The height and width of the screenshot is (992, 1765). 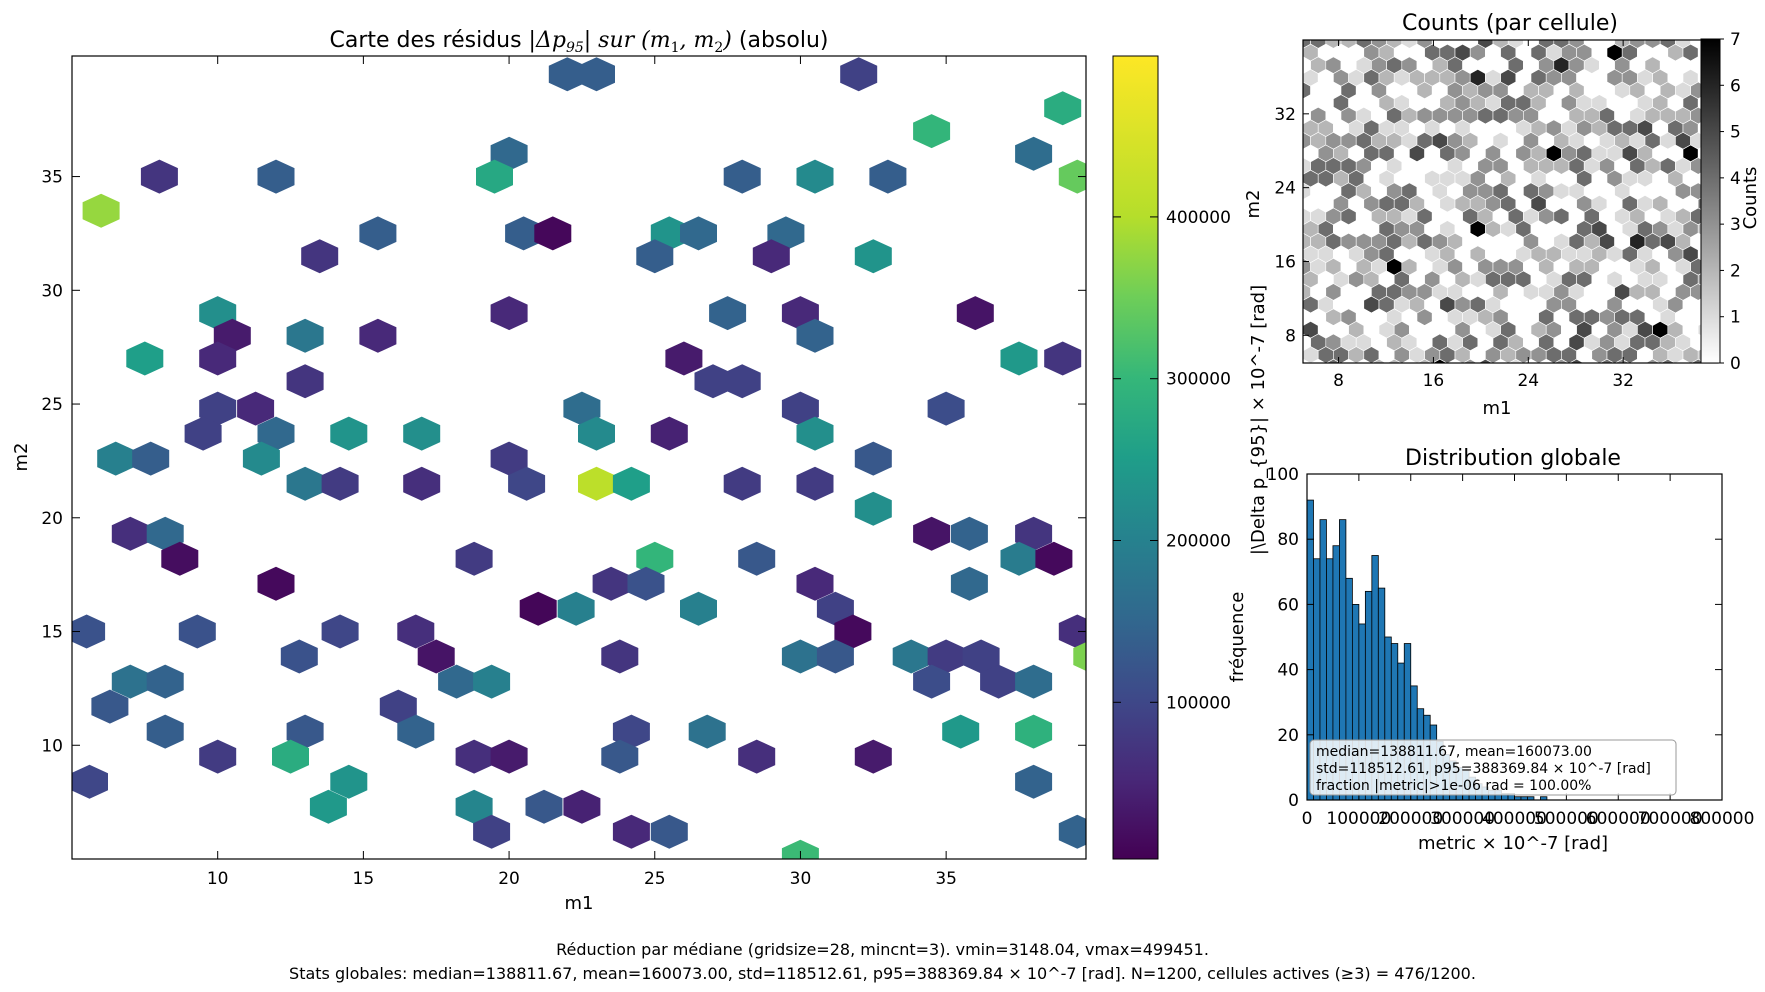 I want to click on stats-box-frame, so click(x=1493, y=767).